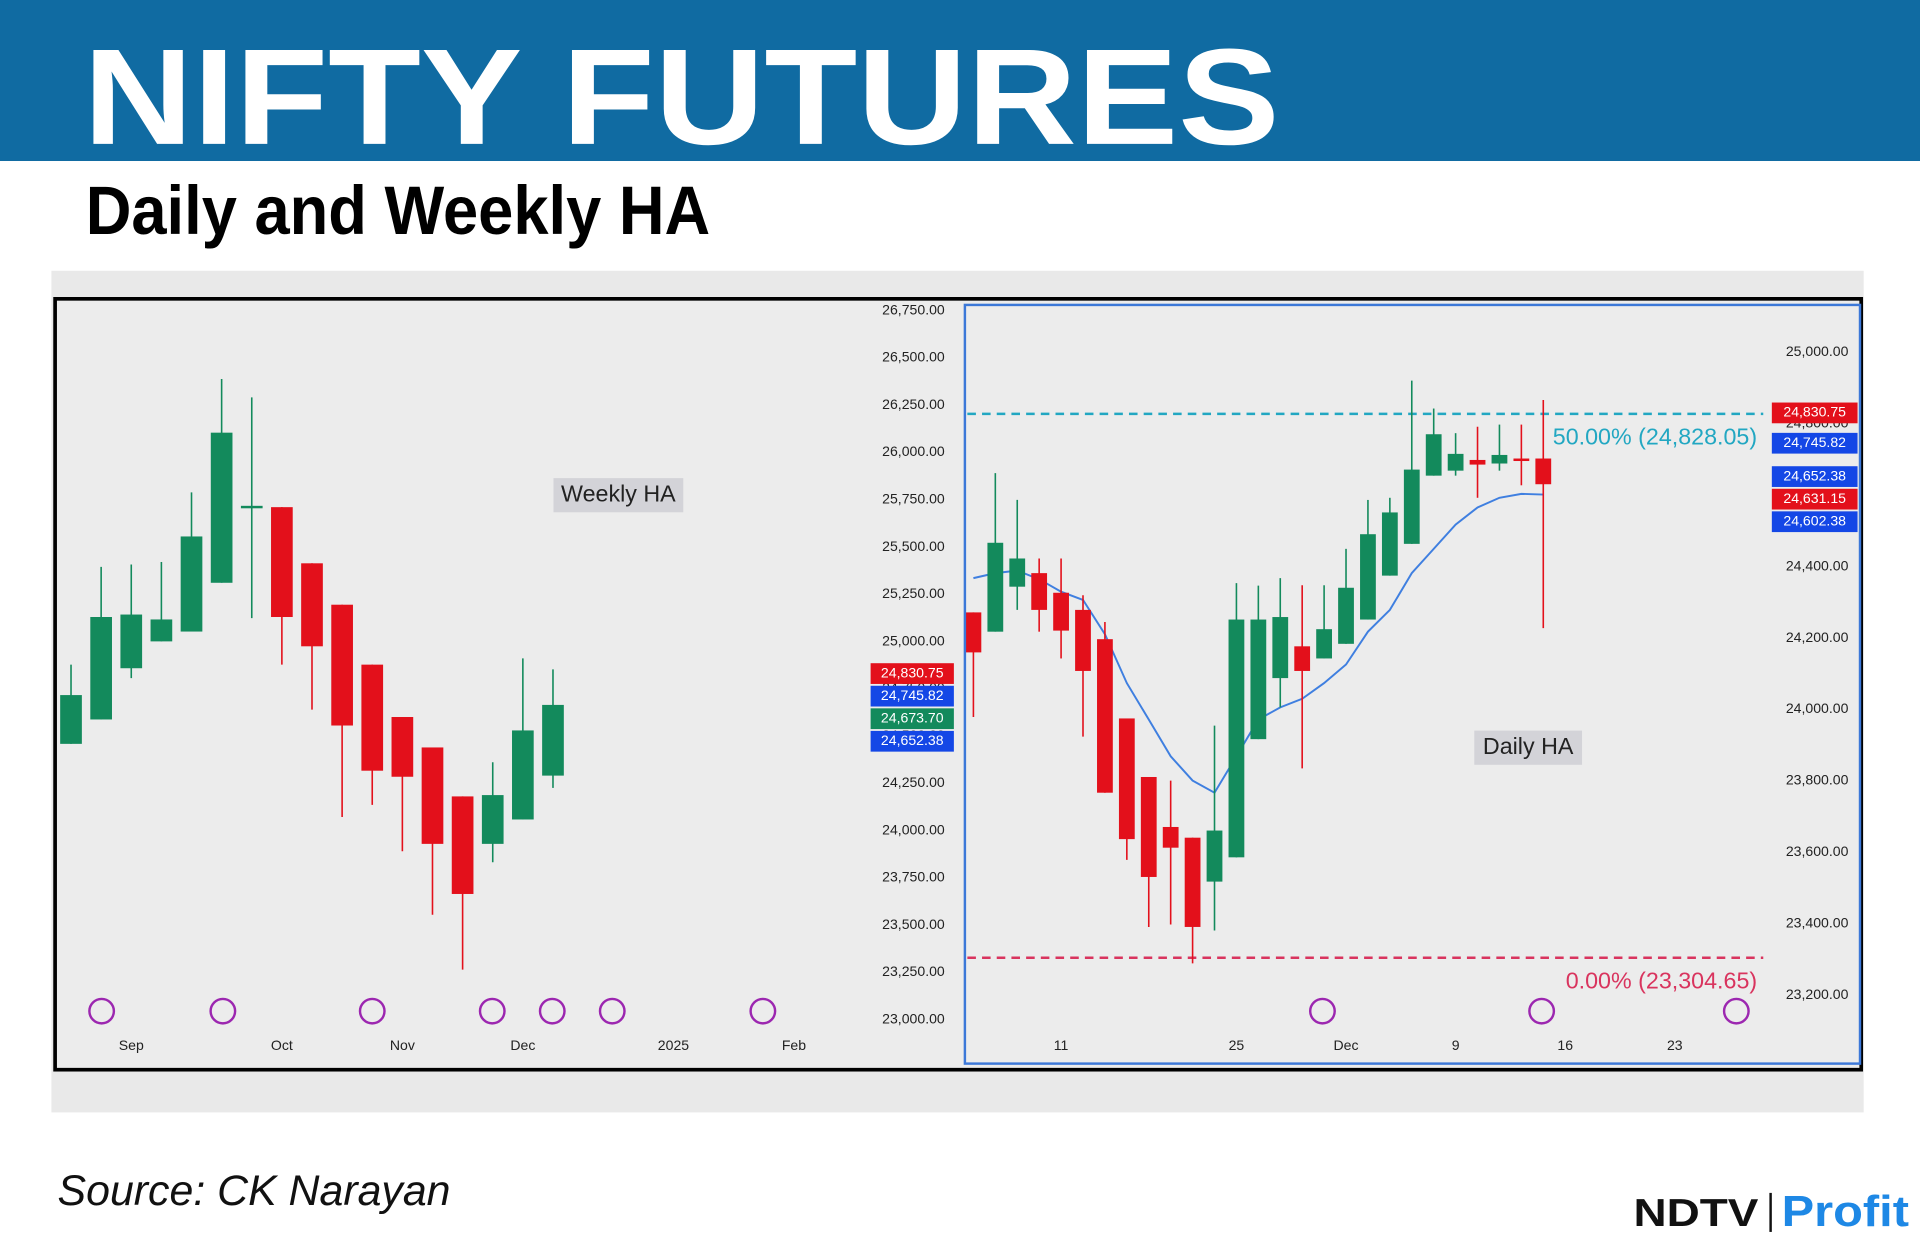  I want to click on y-tick-label: 23,600.00, so click(1817, 851).